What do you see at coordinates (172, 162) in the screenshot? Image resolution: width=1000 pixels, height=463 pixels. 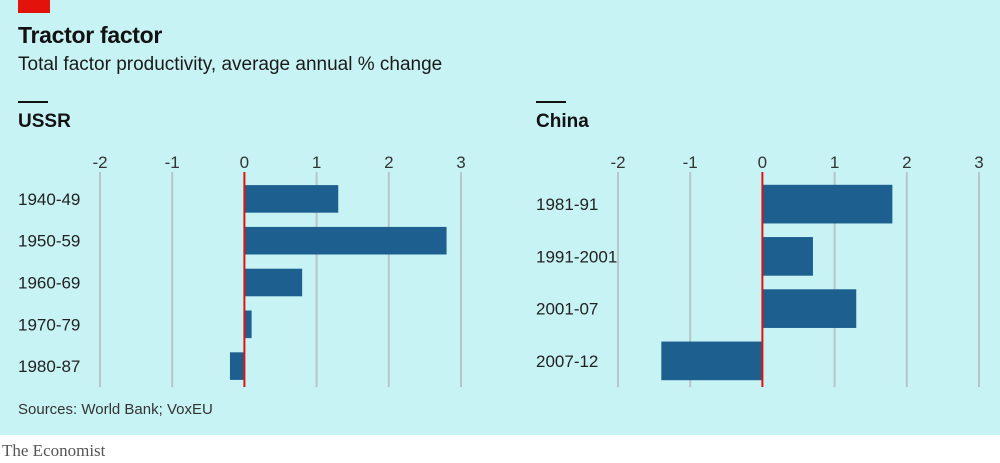 I see `ussr-x-tick-label: -1` at bounding box center [172, 162].